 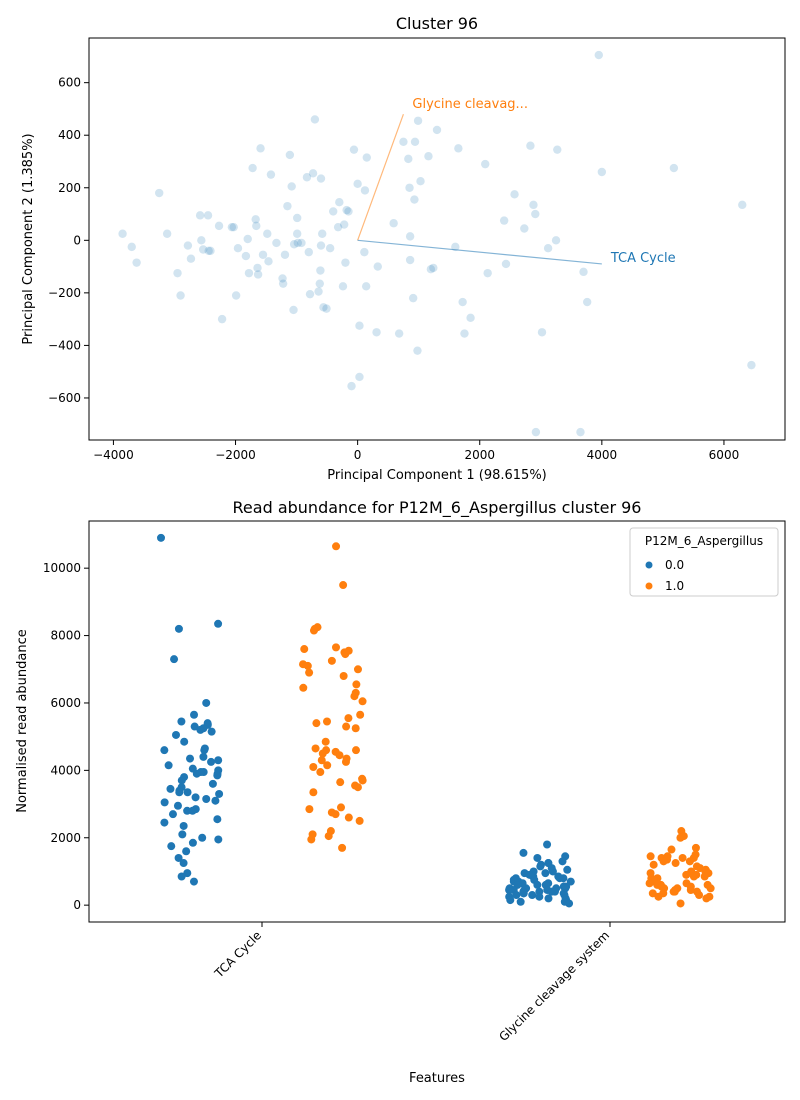 I want to click on pca-x-tick-label: 6000, so click(x=724, y=455).